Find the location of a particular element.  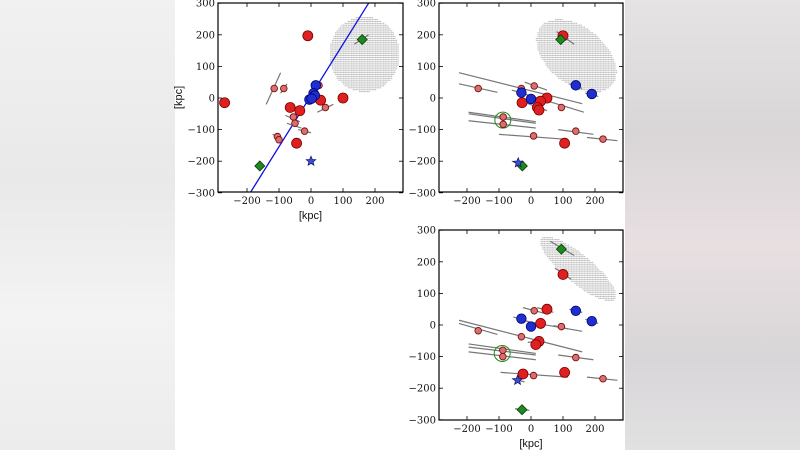

point-small-red is located at coordinates (274, 88).